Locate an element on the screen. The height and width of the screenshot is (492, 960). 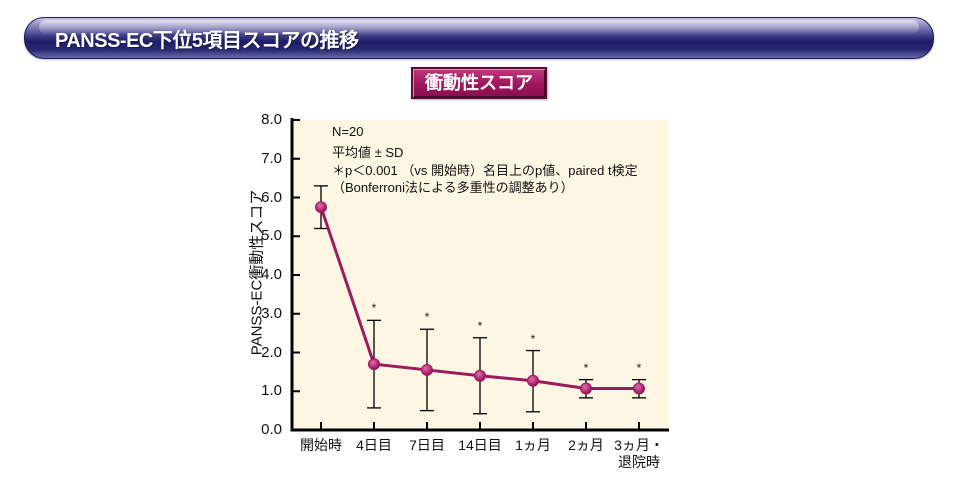
y-tick-label: 6.0 is located at coordinates (271, 197).